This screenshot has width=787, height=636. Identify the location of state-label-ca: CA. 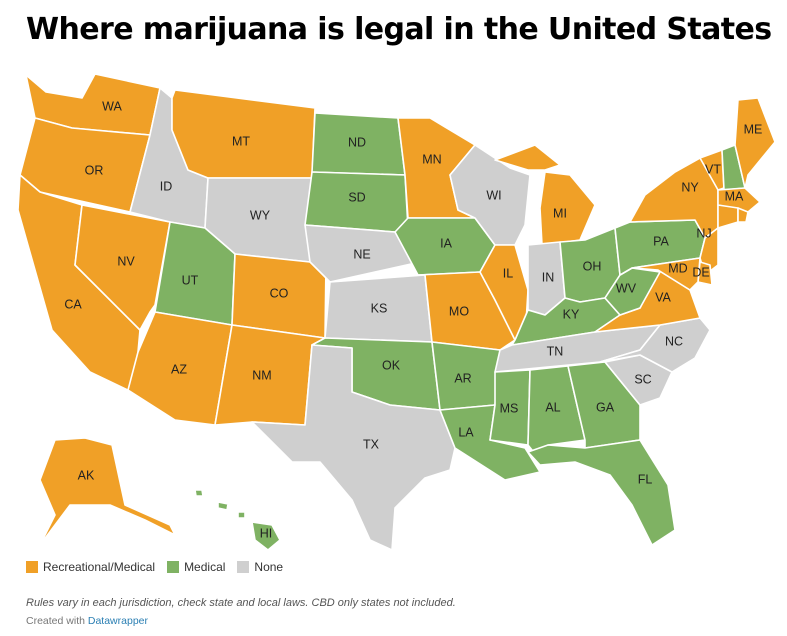
(73, 304).